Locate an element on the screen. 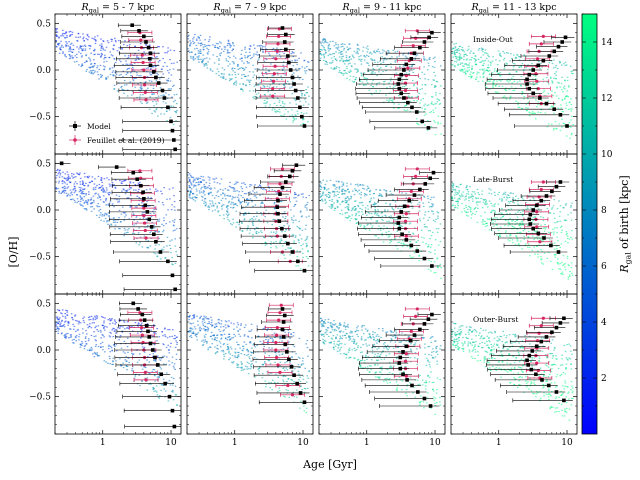 This screenshot has height=480, width=640. model-cloud is located at coordinates (512, 231).